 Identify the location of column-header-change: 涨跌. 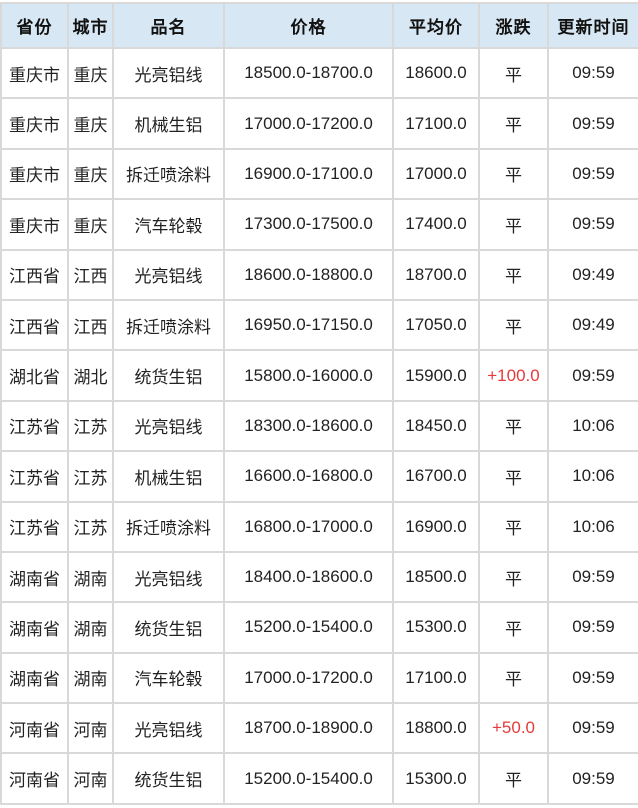
(513, 25).